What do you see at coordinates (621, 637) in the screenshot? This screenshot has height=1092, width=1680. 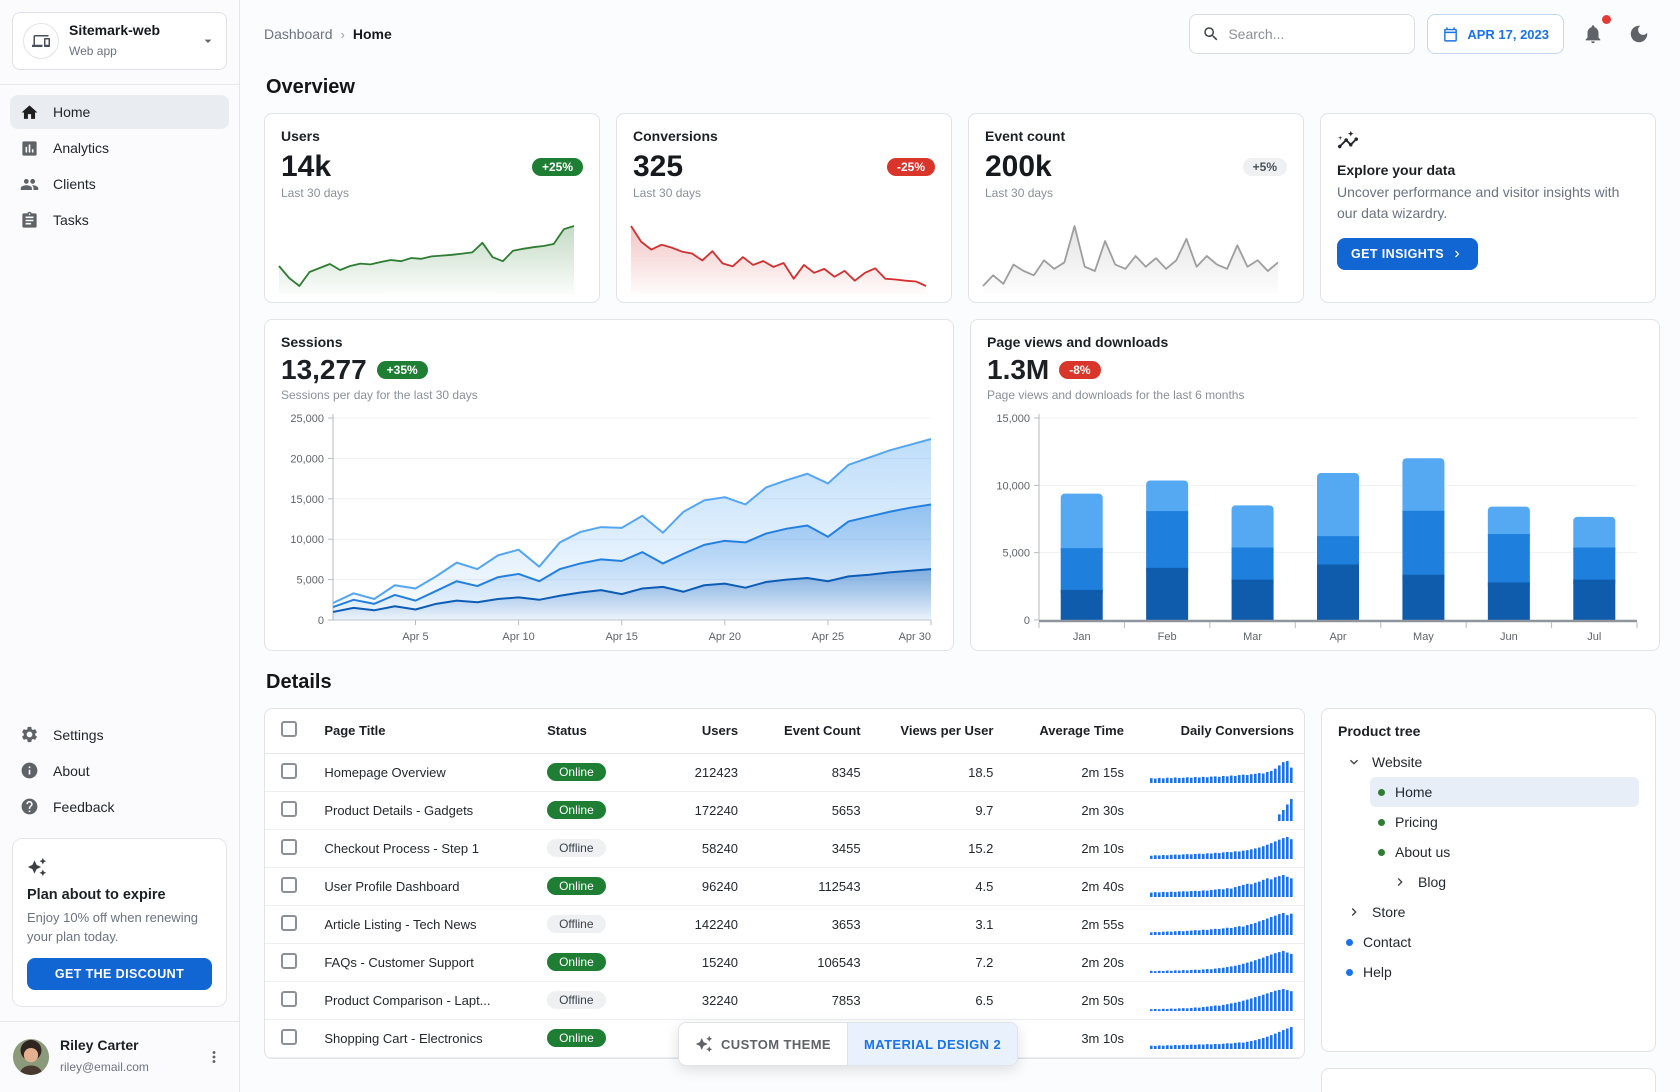 I see `svg-text: Apr 15` at bounding box center [621, 637].